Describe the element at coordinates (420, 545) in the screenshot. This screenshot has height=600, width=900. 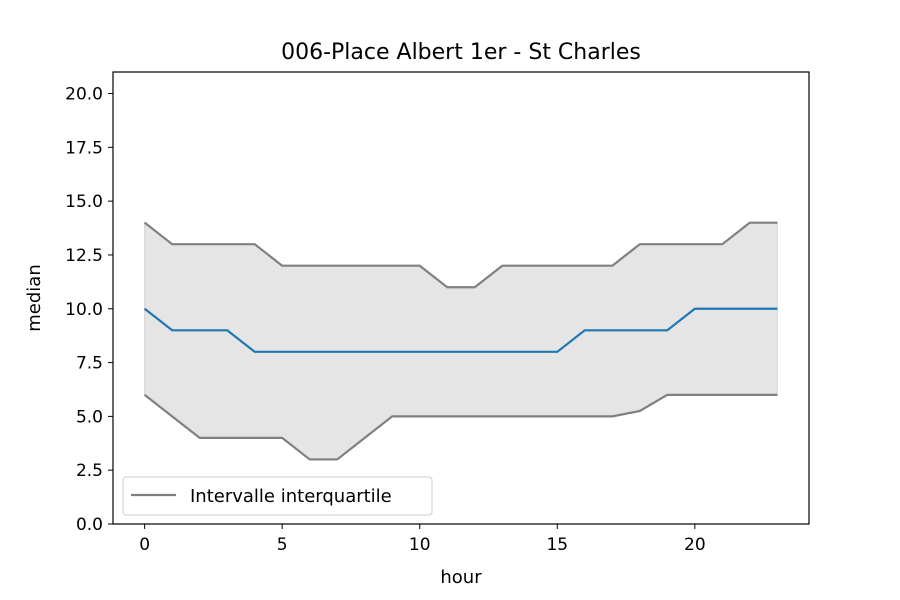
I see `x-tick-label-10: 10` at that location.